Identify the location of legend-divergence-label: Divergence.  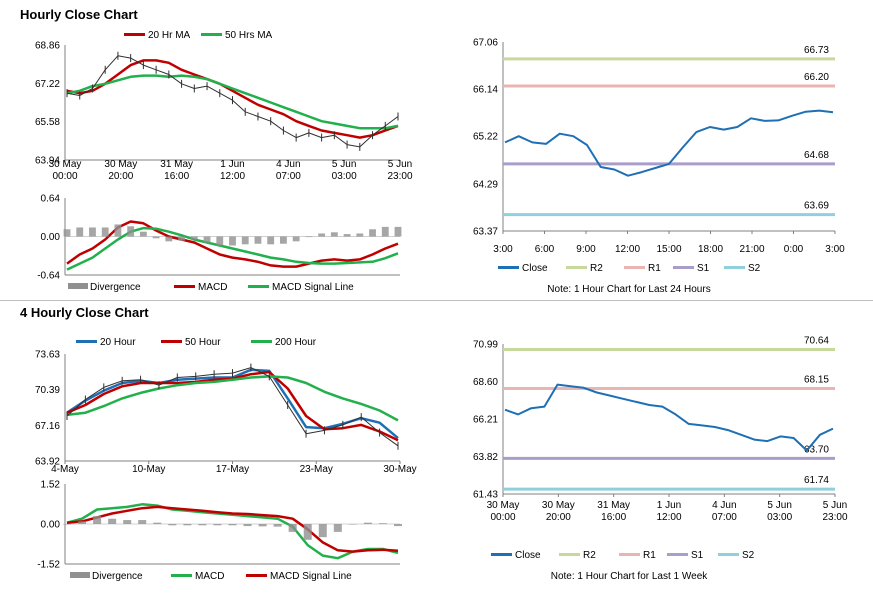
(117, 576).